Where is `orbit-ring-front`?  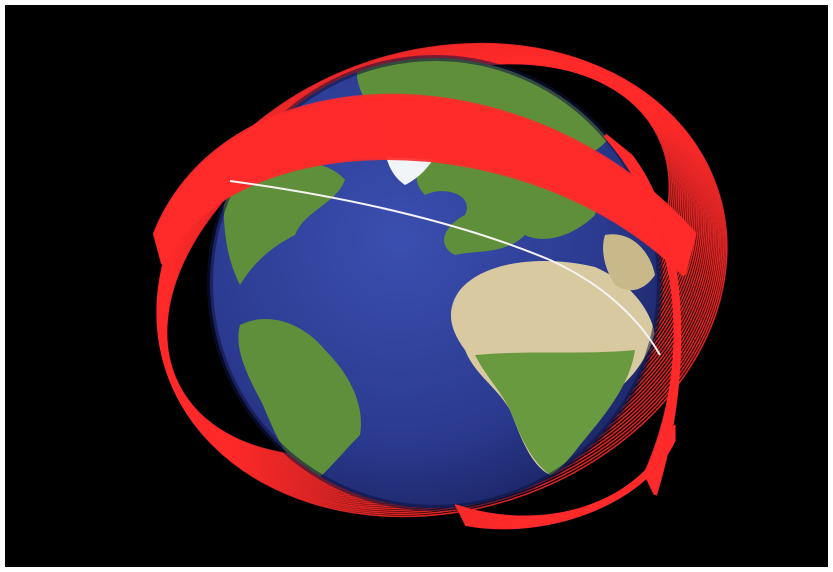
orbit-ring-front is located at coordinates (423, 216).